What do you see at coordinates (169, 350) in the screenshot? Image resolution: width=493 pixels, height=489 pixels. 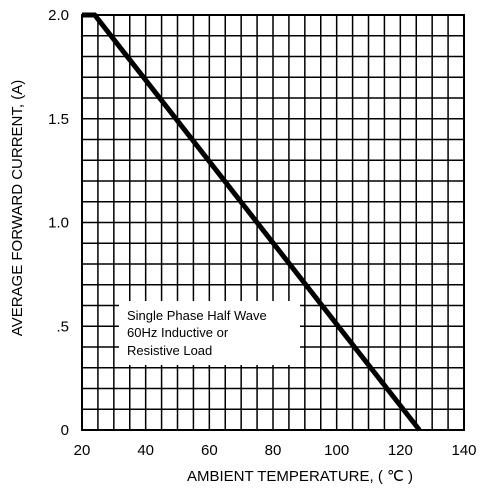 I see `annotation-line-3: Resistive Load` at bounding box center [169, 350].